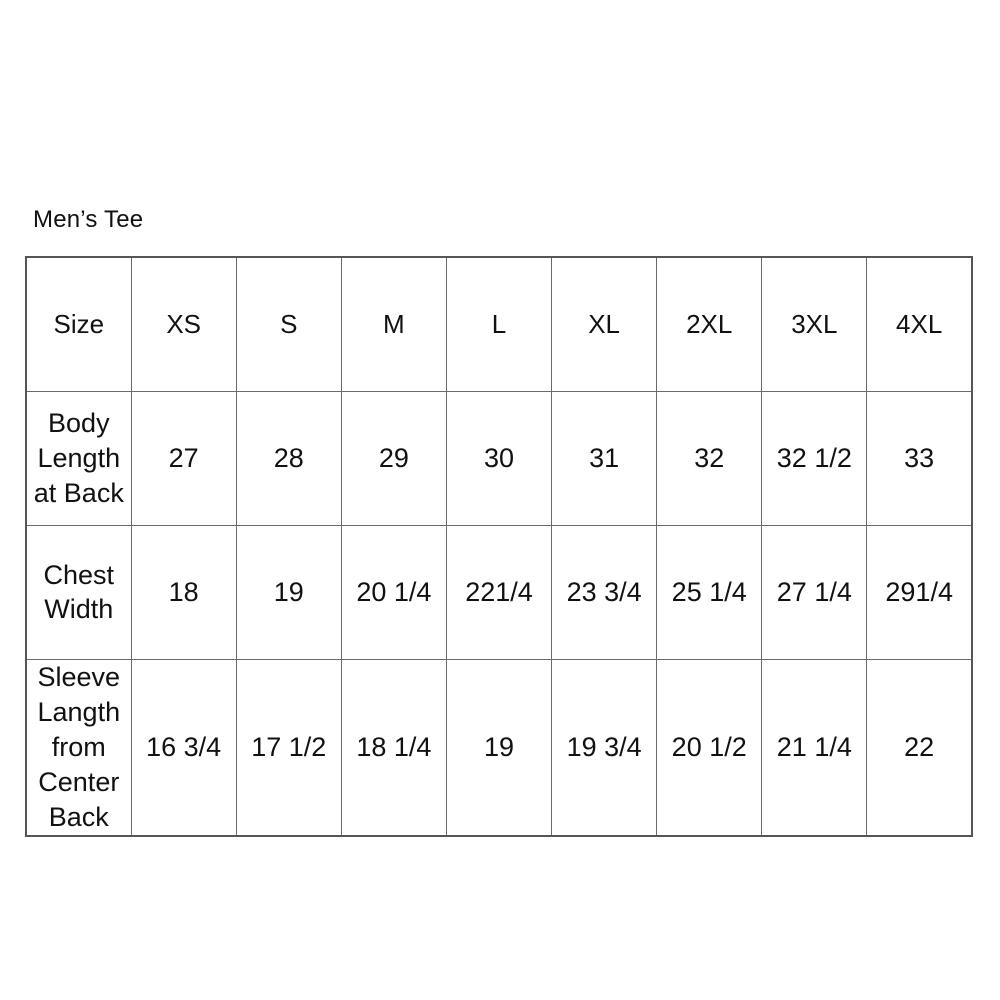  I want to click on data-cell-sleeve-length-l: 19, so click(499, 748).